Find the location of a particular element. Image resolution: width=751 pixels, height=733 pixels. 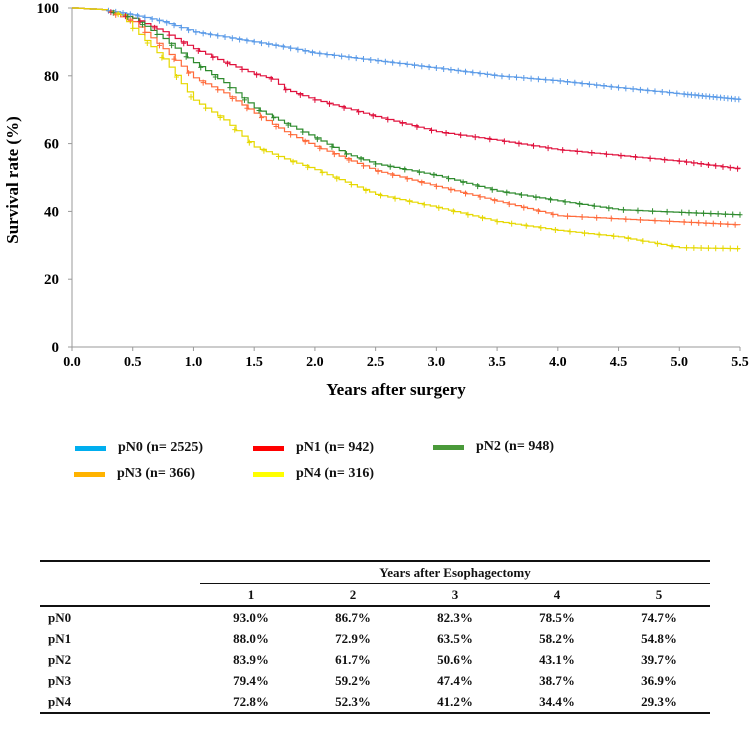

table-cell: 29.3% is located at coordinates (659, 701).